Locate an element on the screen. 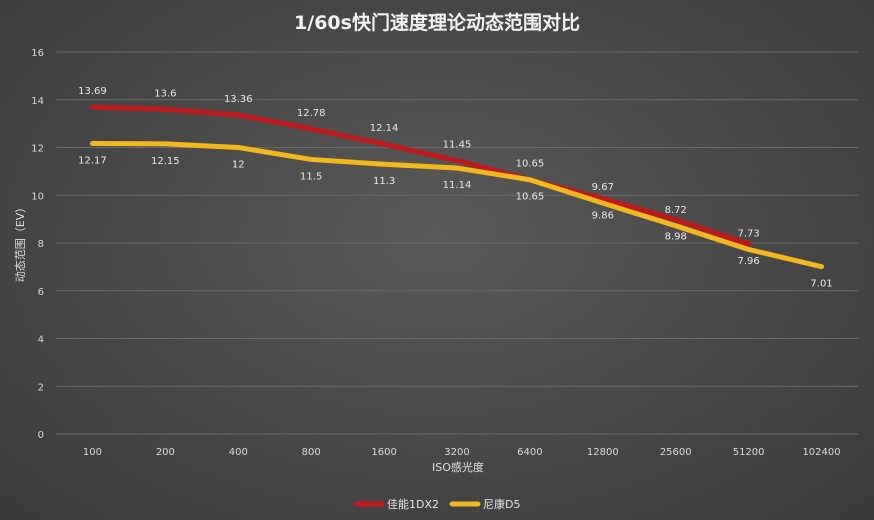 This screenshot has width=874, height=520. data-label: 8.98 is located at coordinates (676, 237).